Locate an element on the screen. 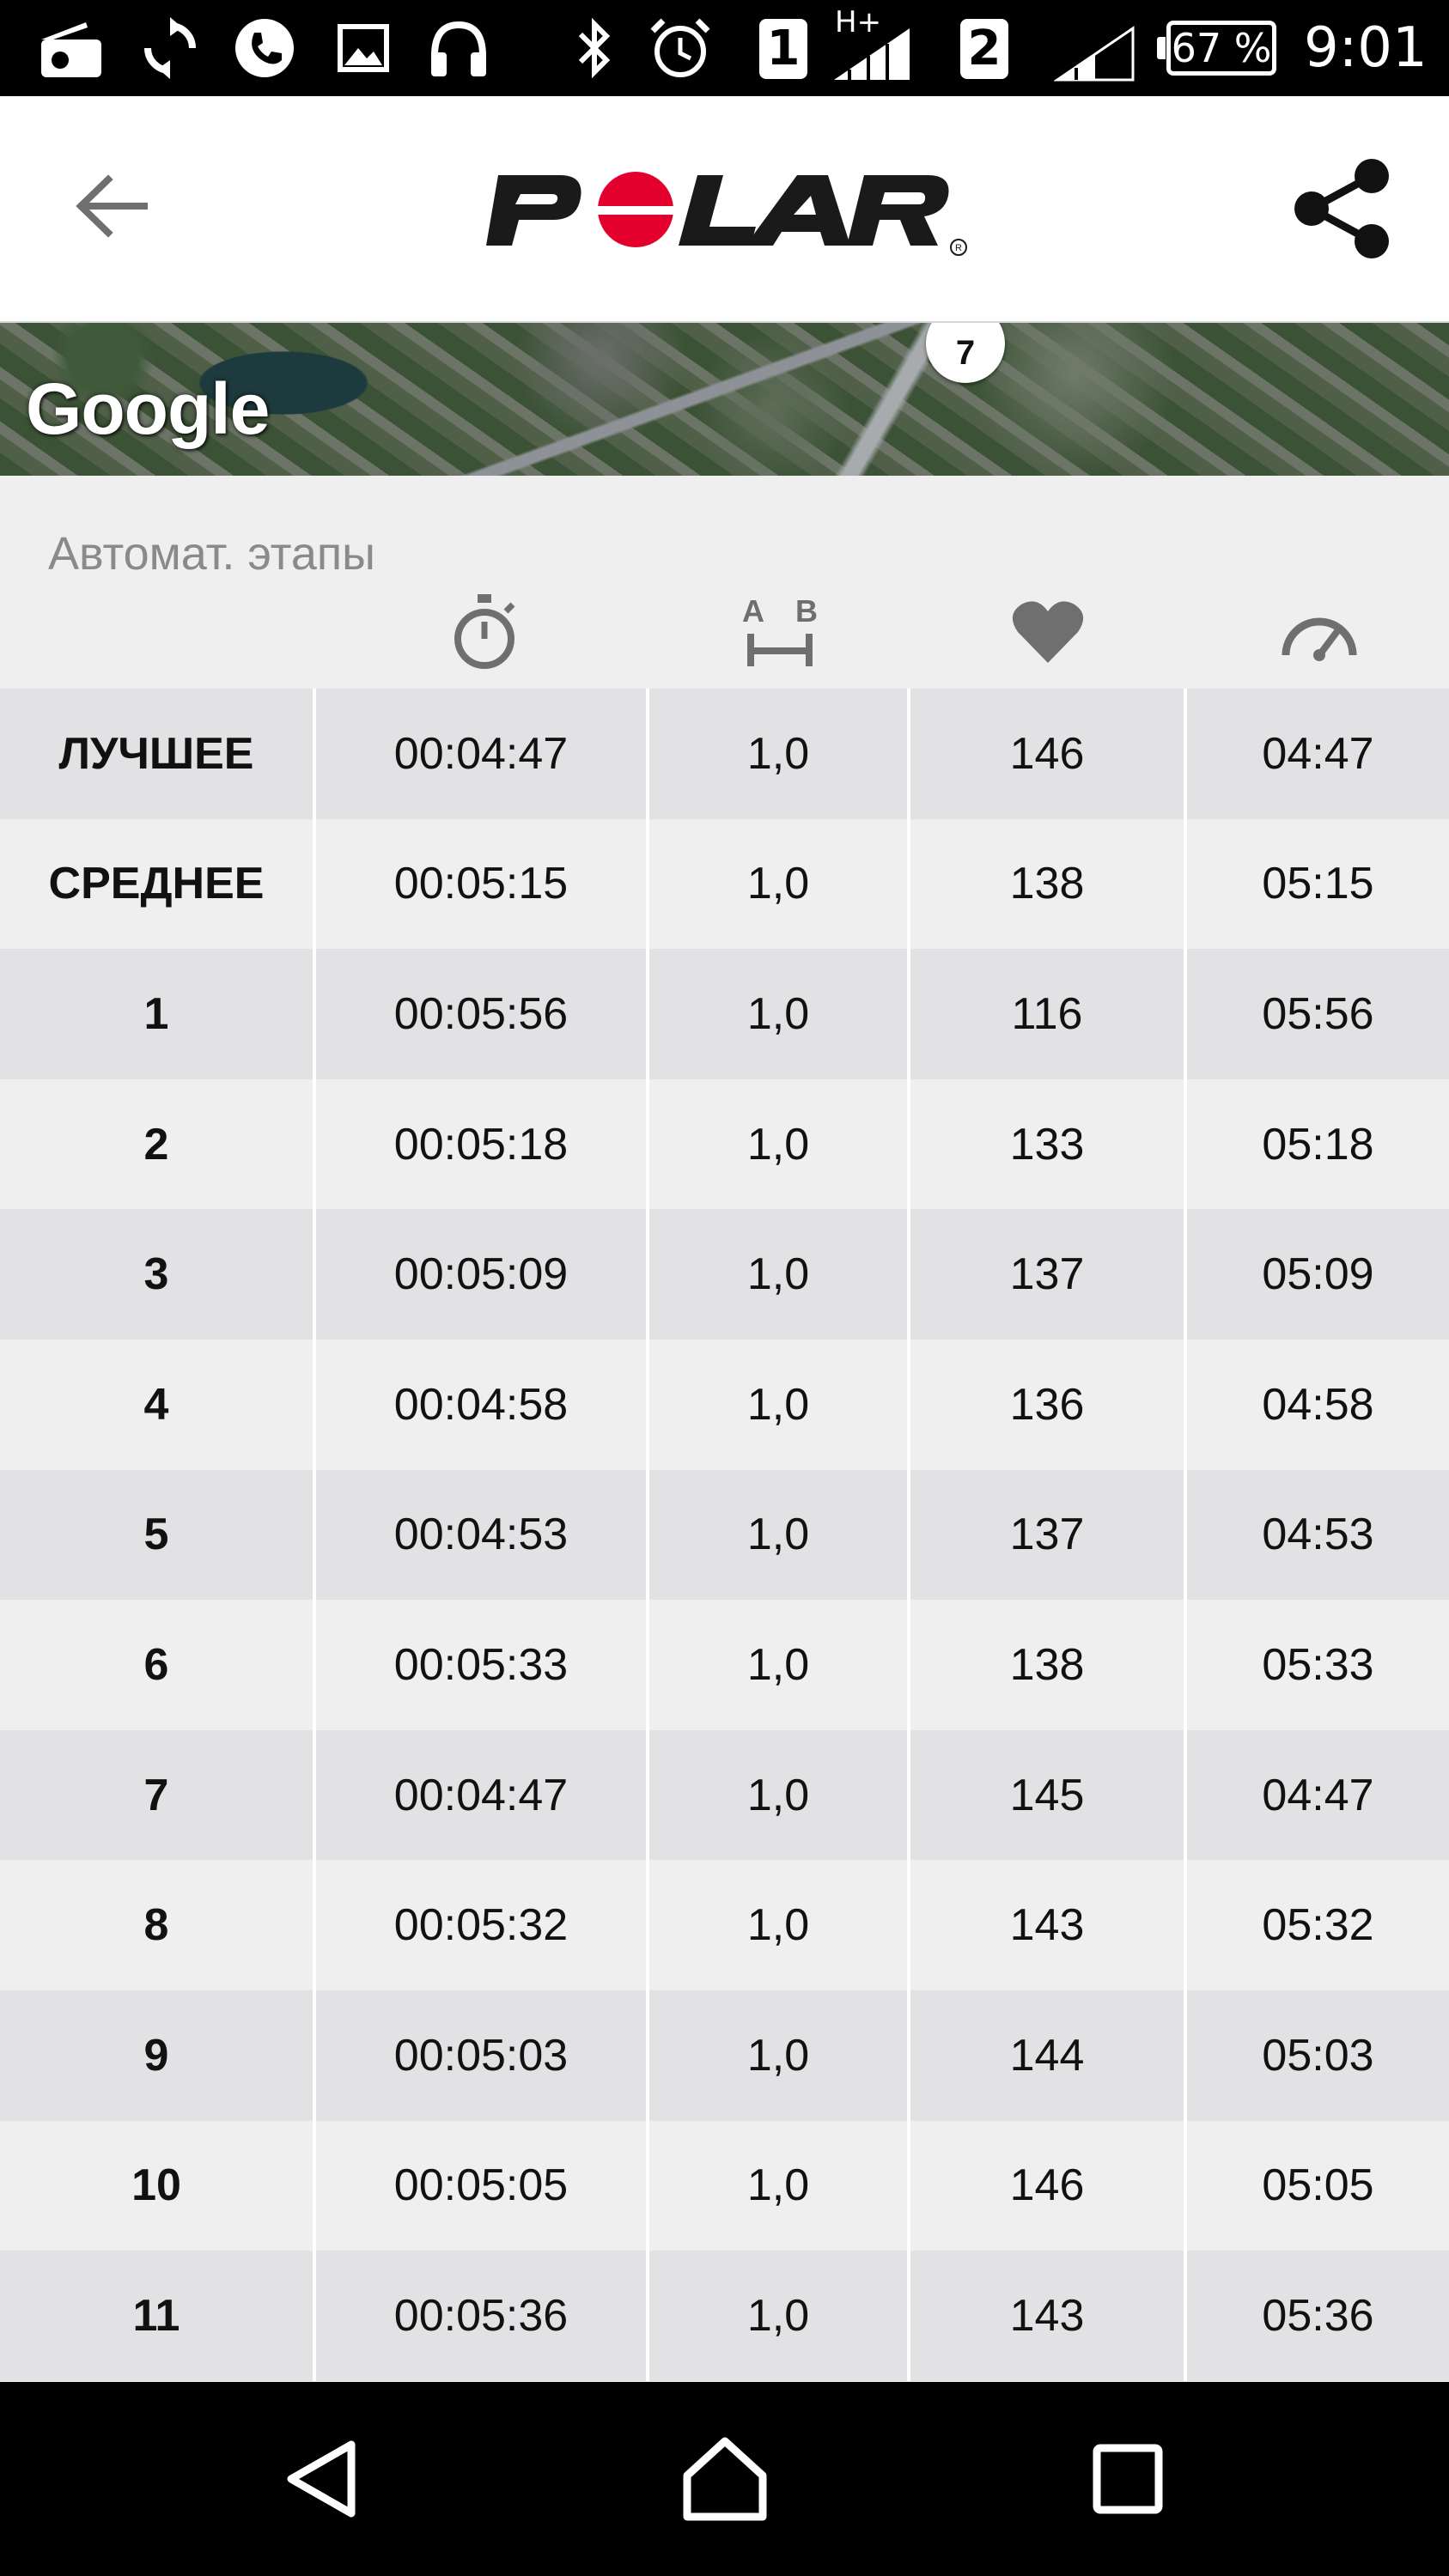 This screenshot has width=1449, height=2576. table-row: 7 00:04:47 1,0 145 04:47 is located at coordinates (724, 1795).